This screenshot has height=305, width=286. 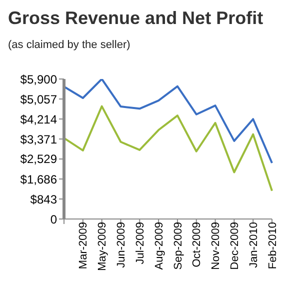 I want to click on x-tick-label: Oct-2009, so click(x=197, y=245).